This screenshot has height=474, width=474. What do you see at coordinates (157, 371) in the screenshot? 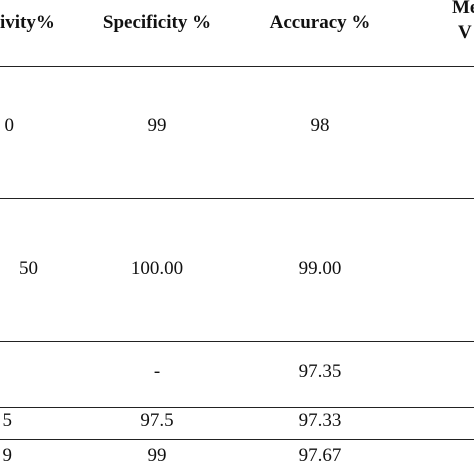
I see `row-specificity-value: -` at bounding box center [157, 371].